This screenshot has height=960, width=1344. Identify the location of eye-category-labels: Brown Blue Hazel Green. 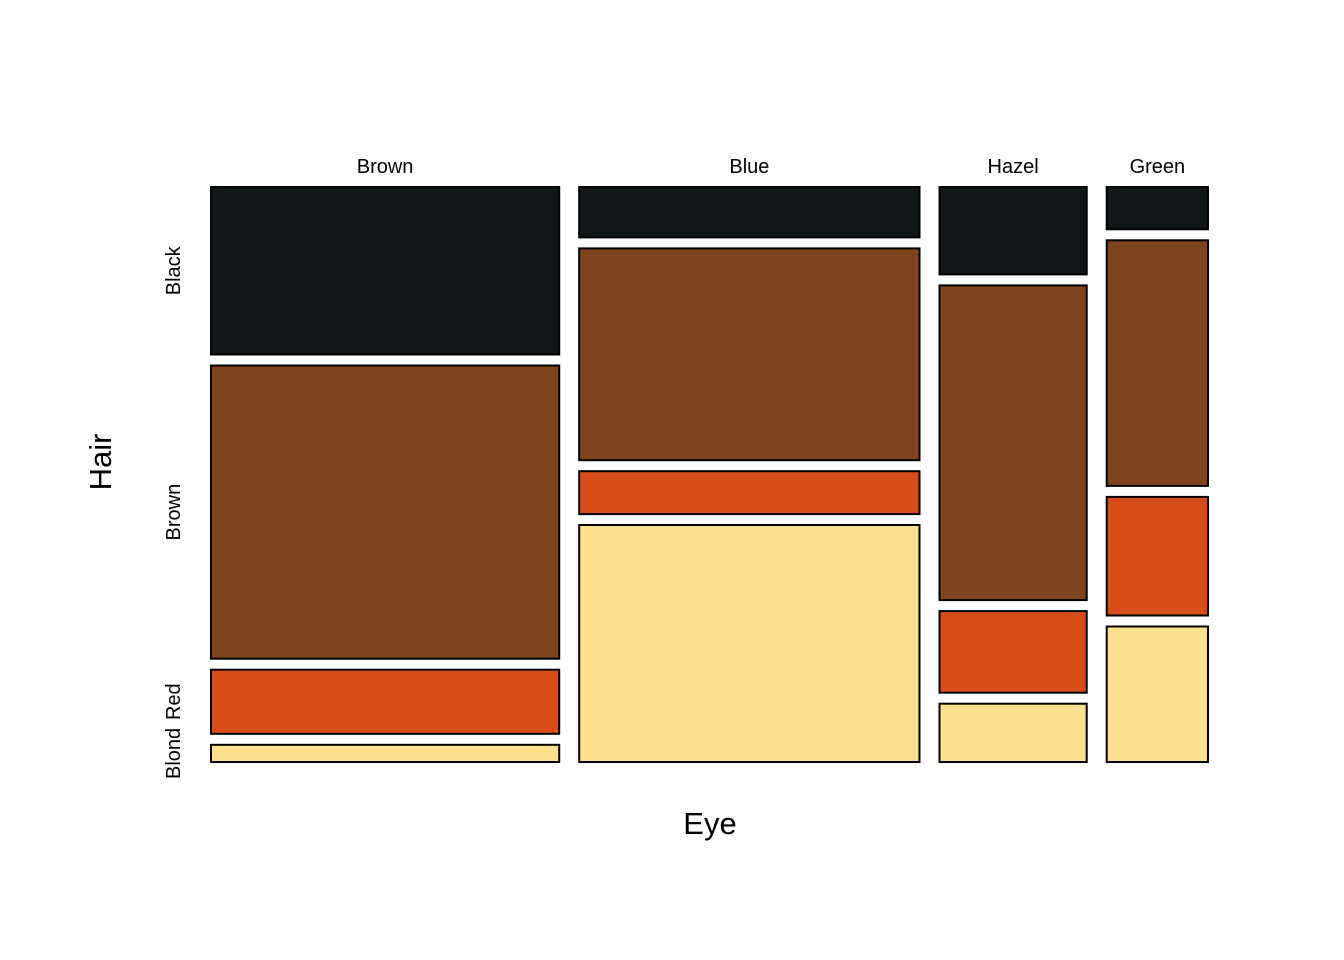
(771, 167).